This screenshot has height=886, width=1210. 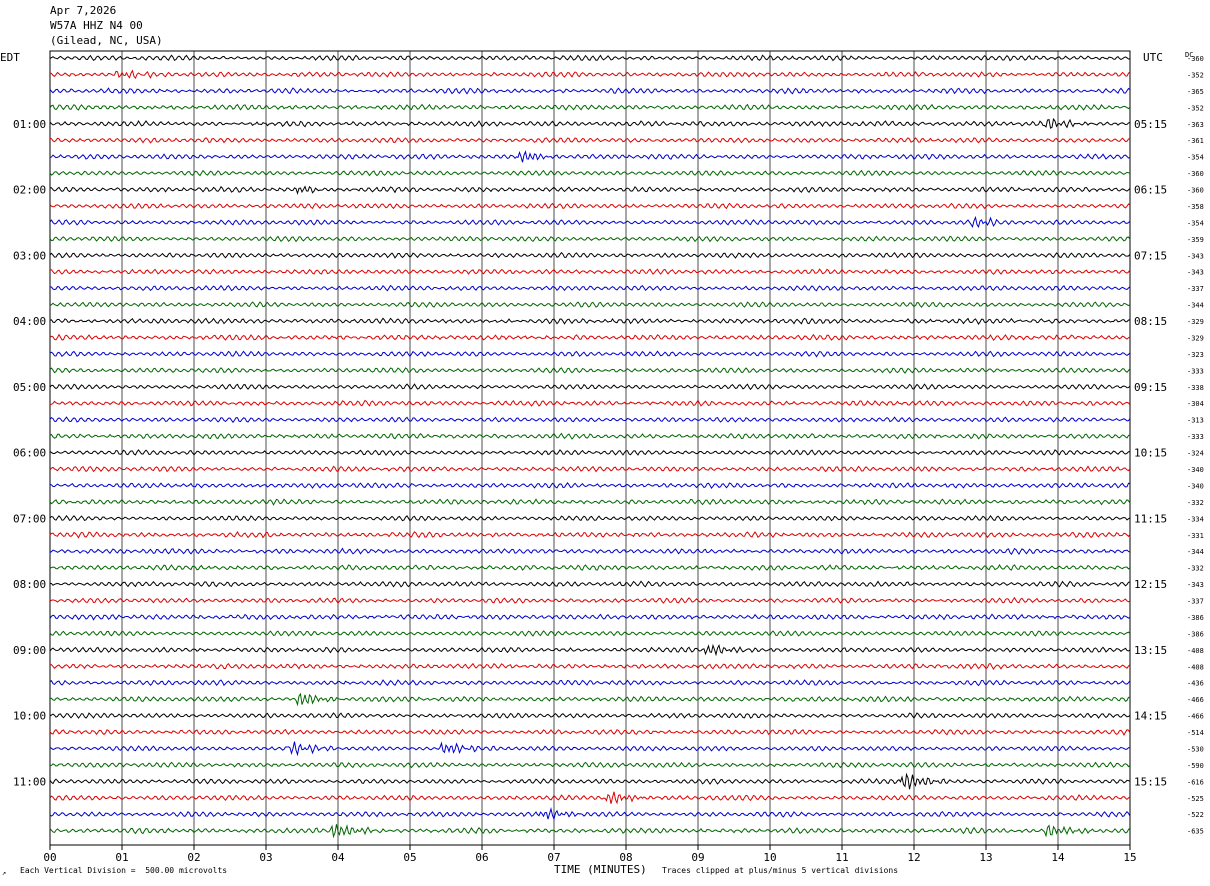 What do you see at coordinates (1150, 518) in the screenshot?
I see `utc-hour-label: 11:15` at bounding box center [1150, 518].